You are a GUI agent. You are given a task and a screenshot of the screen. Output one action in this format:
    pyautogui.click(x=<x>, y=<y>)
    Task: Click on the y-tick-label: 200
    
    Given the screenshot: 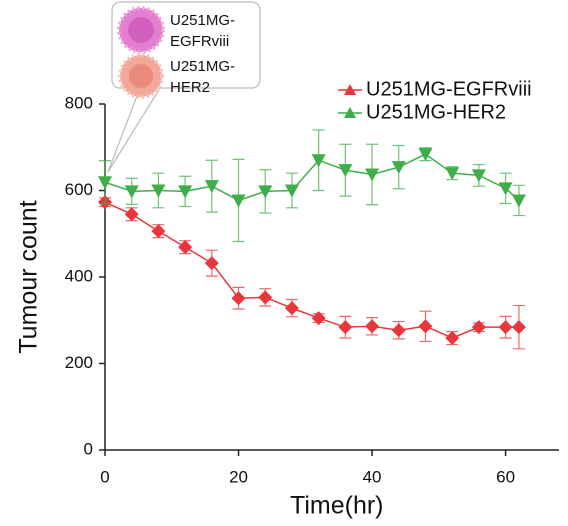 What is the action you would take?
    pyautogui.click(x=79, y=362)
    